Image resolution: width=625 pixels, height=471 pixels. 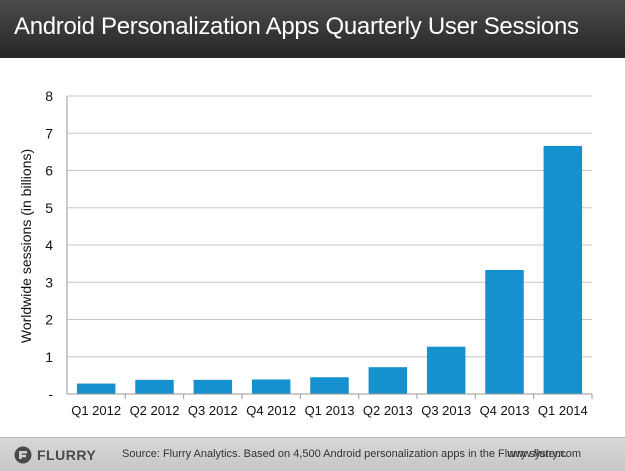 I want to click on y-tick-label: 4, so click(x=49, y=245).